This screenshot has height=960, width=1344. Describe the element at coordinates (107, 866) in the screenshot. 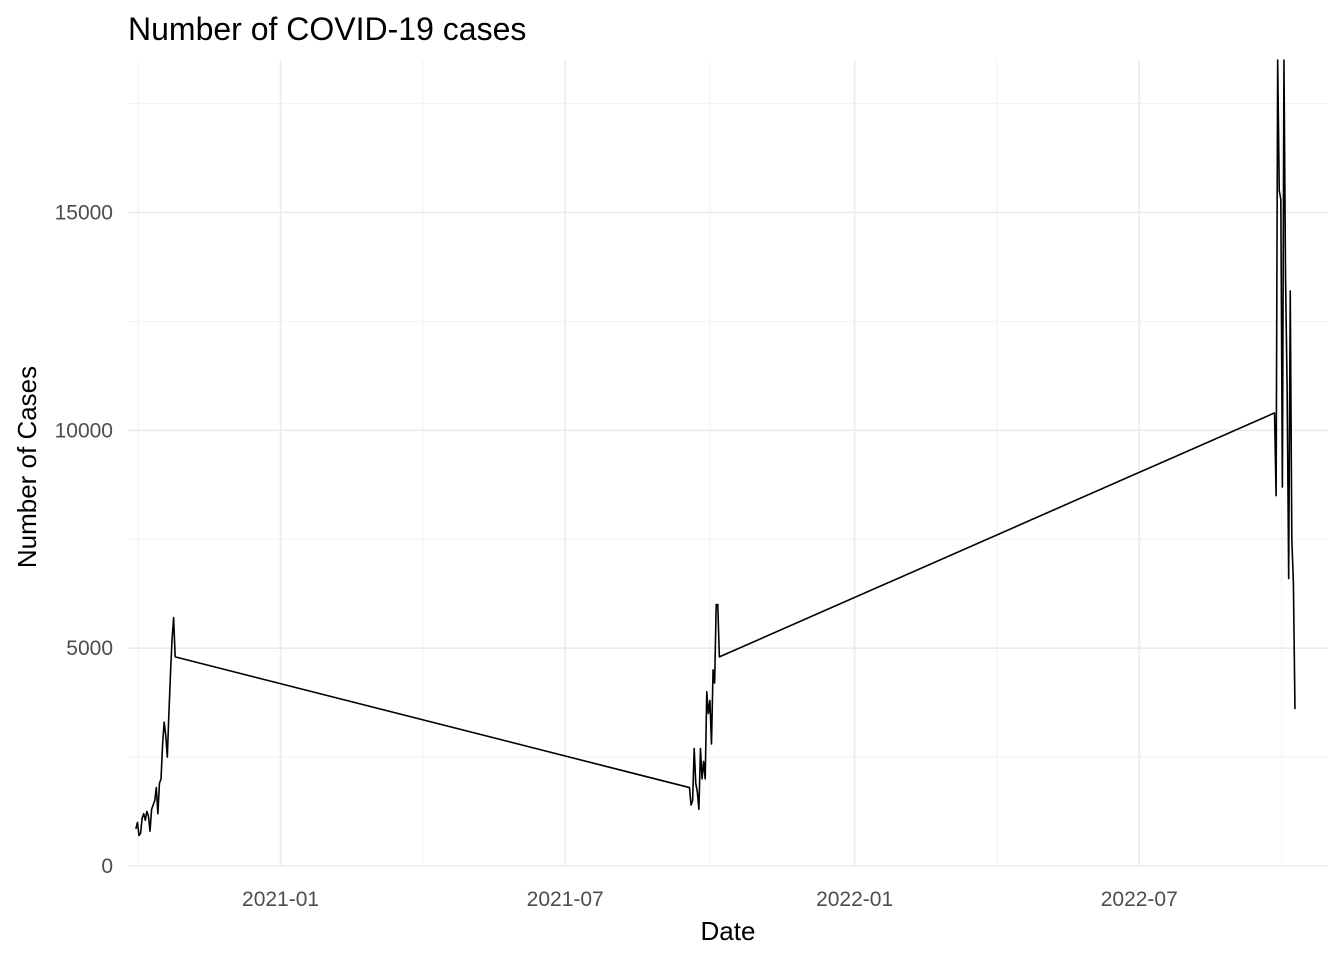

I see `y-tick-label: 0` at that location.